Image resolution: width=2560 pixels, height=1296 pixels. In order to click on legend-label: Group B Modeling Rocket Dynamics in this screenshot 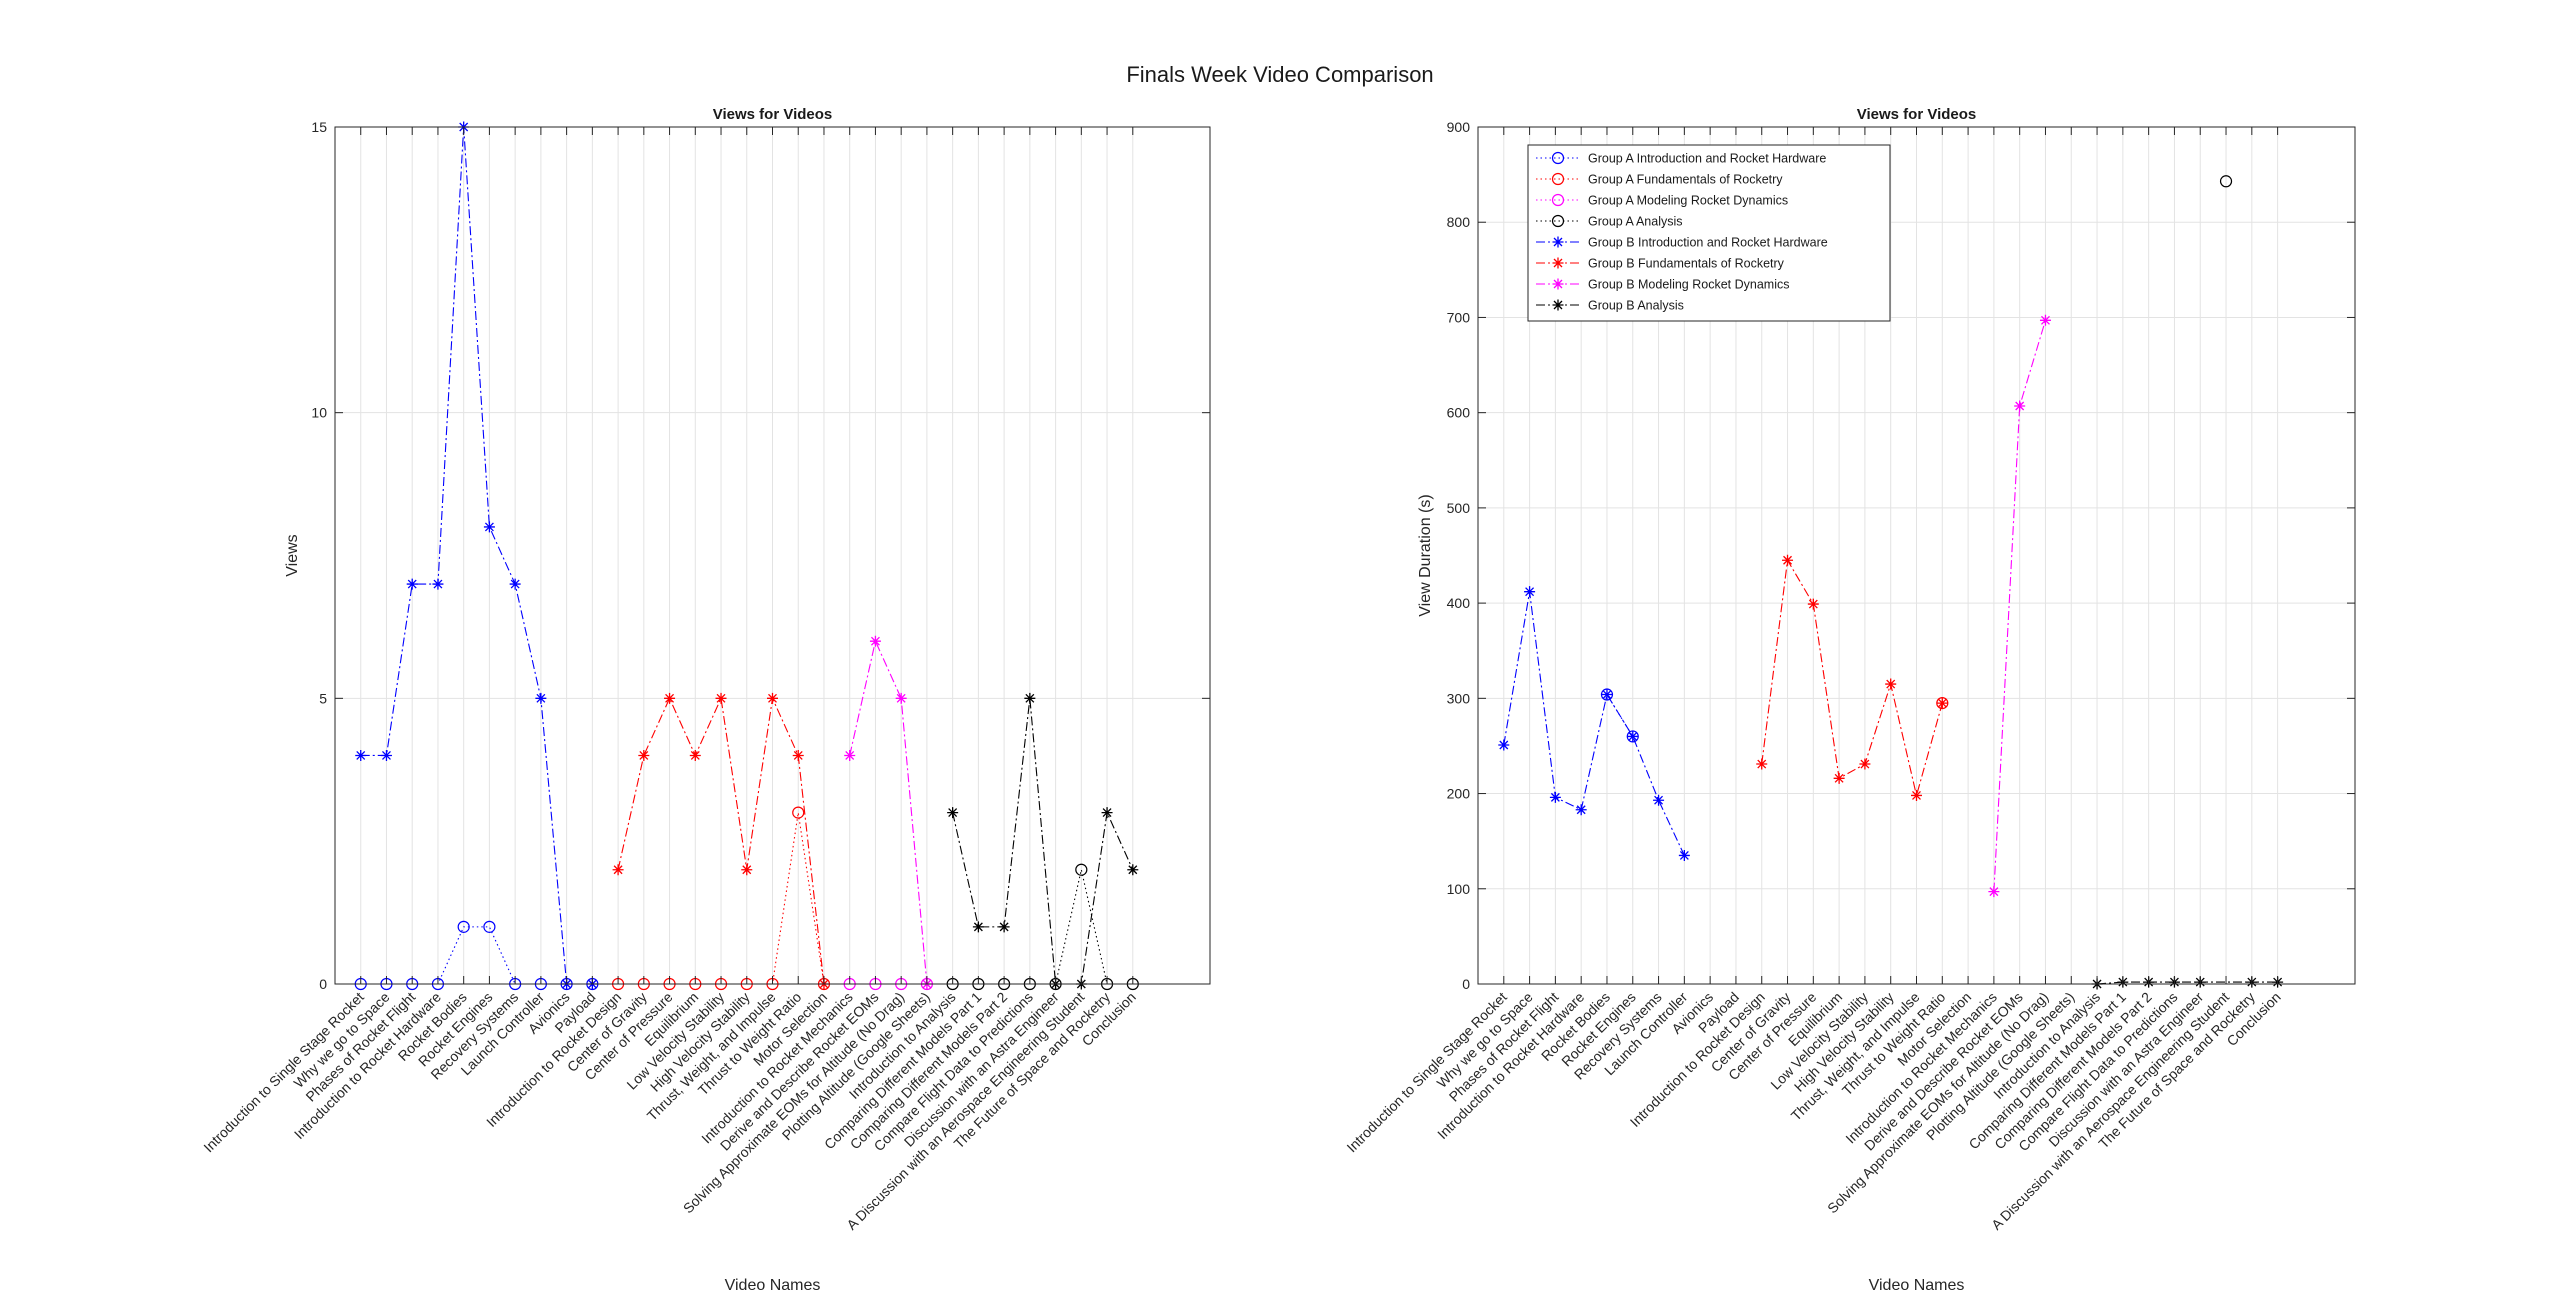, I will do `click(1688, 285)`.